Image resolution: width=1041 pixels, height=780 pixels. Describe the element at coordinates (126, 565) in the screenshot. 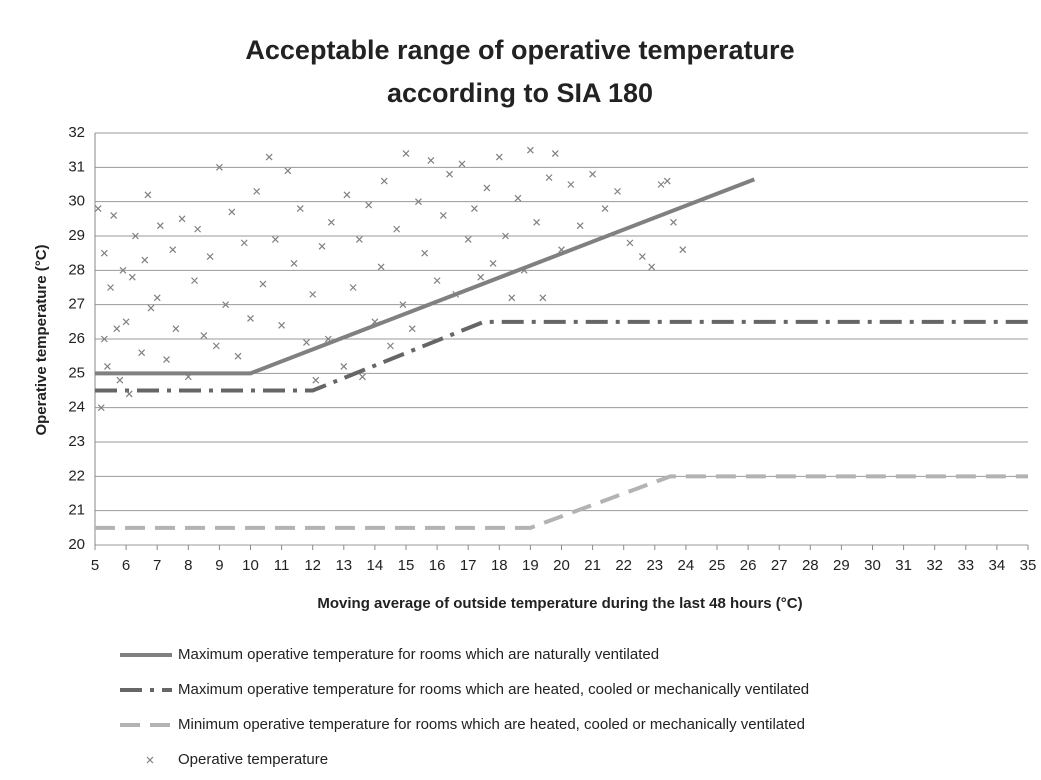

I see `x-tick-label: 6` at that location.